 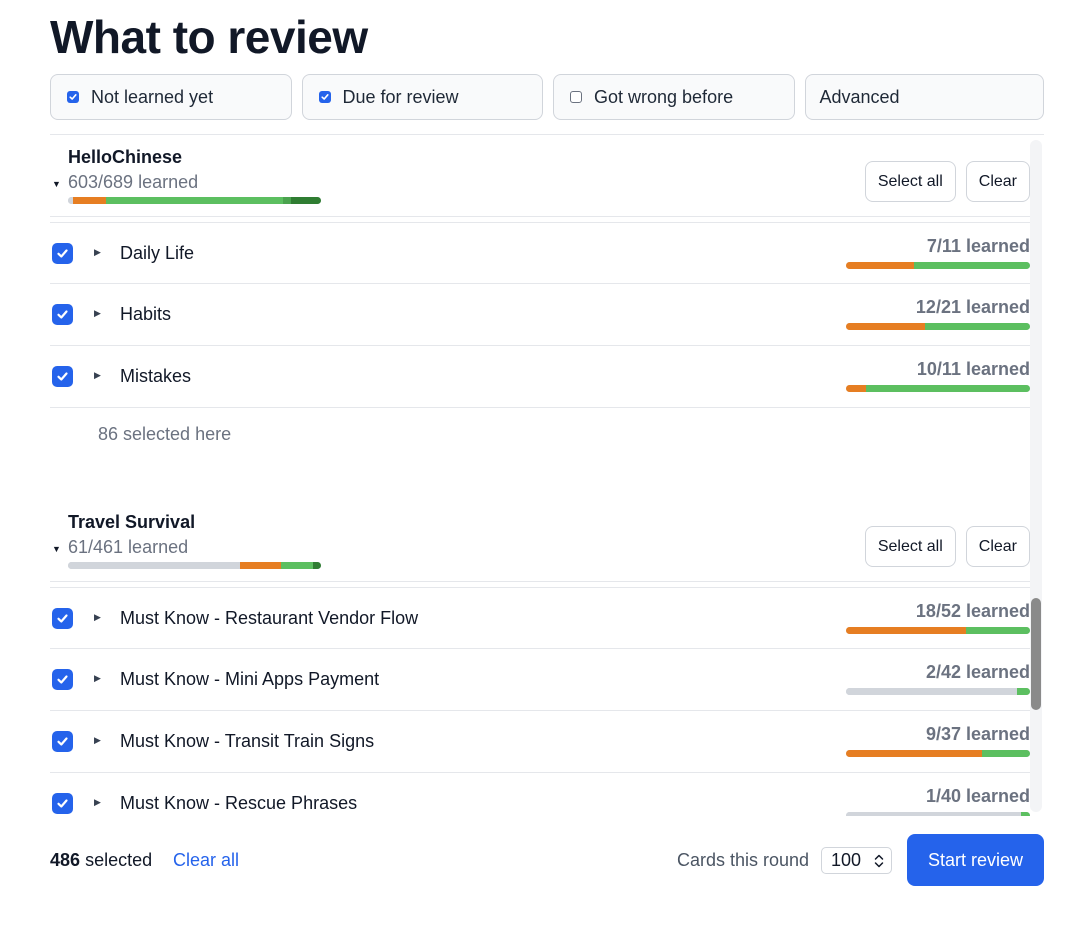 What do you see at coordinates (165, 434) in the screenshot?
I see `selected-here-text: 86 selected here` at bounding box center [165, 434].